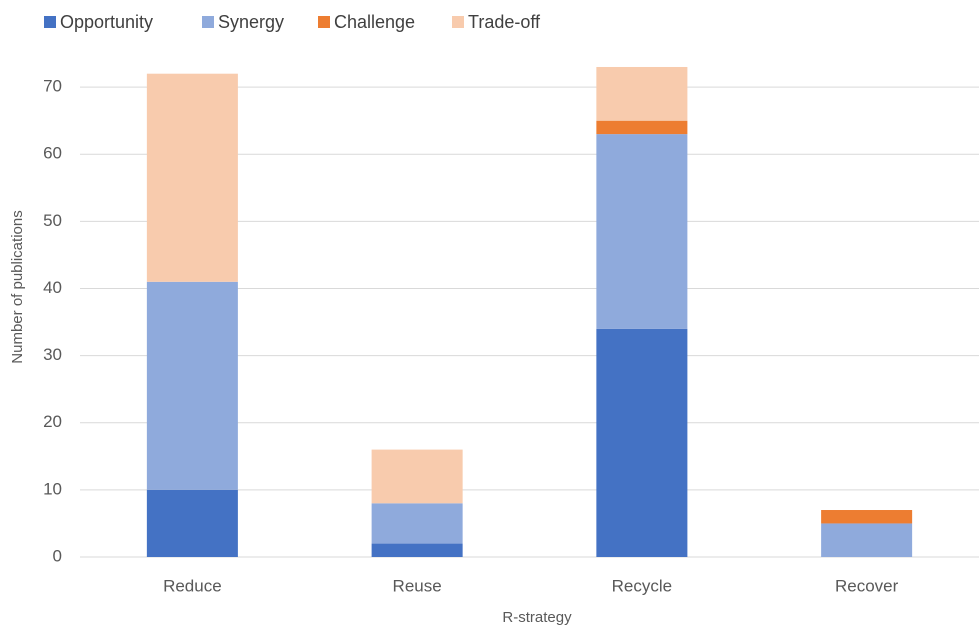 Image resolution: width=979 pixels, height=626 pixels. What do you see at coordinates (374, 22) in the screenshot?
I see `legend-label: Challenge` at bounding box center [374, 22].